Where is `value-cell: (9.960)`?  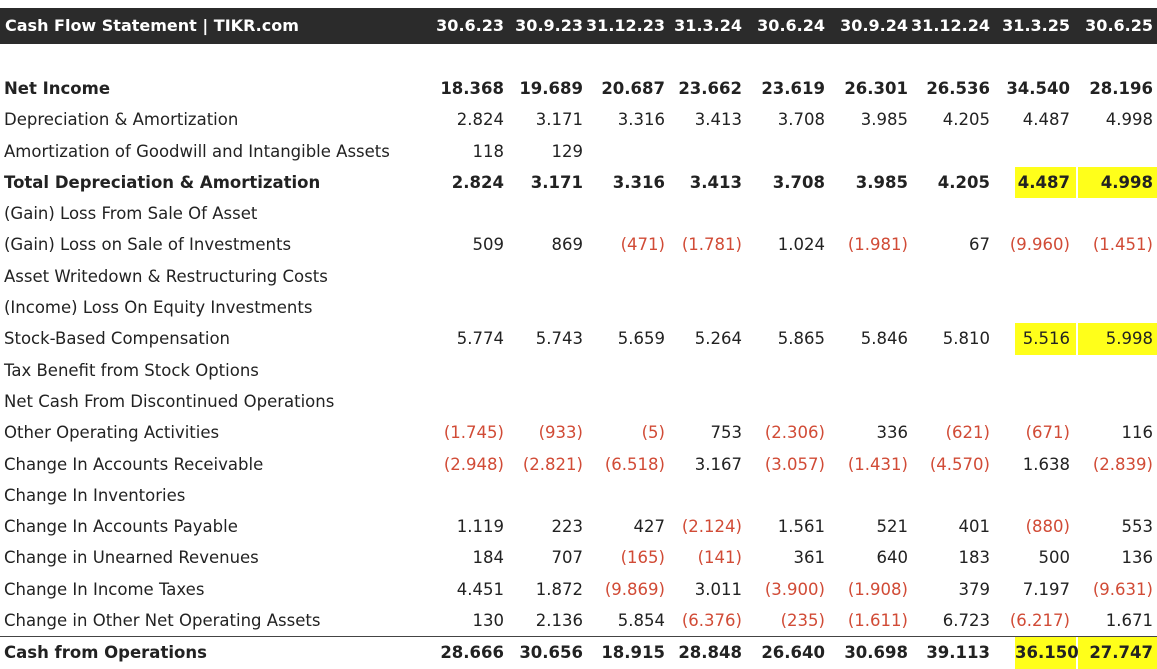 value-cell: (9.960) is located at coordinates (1039, 245).